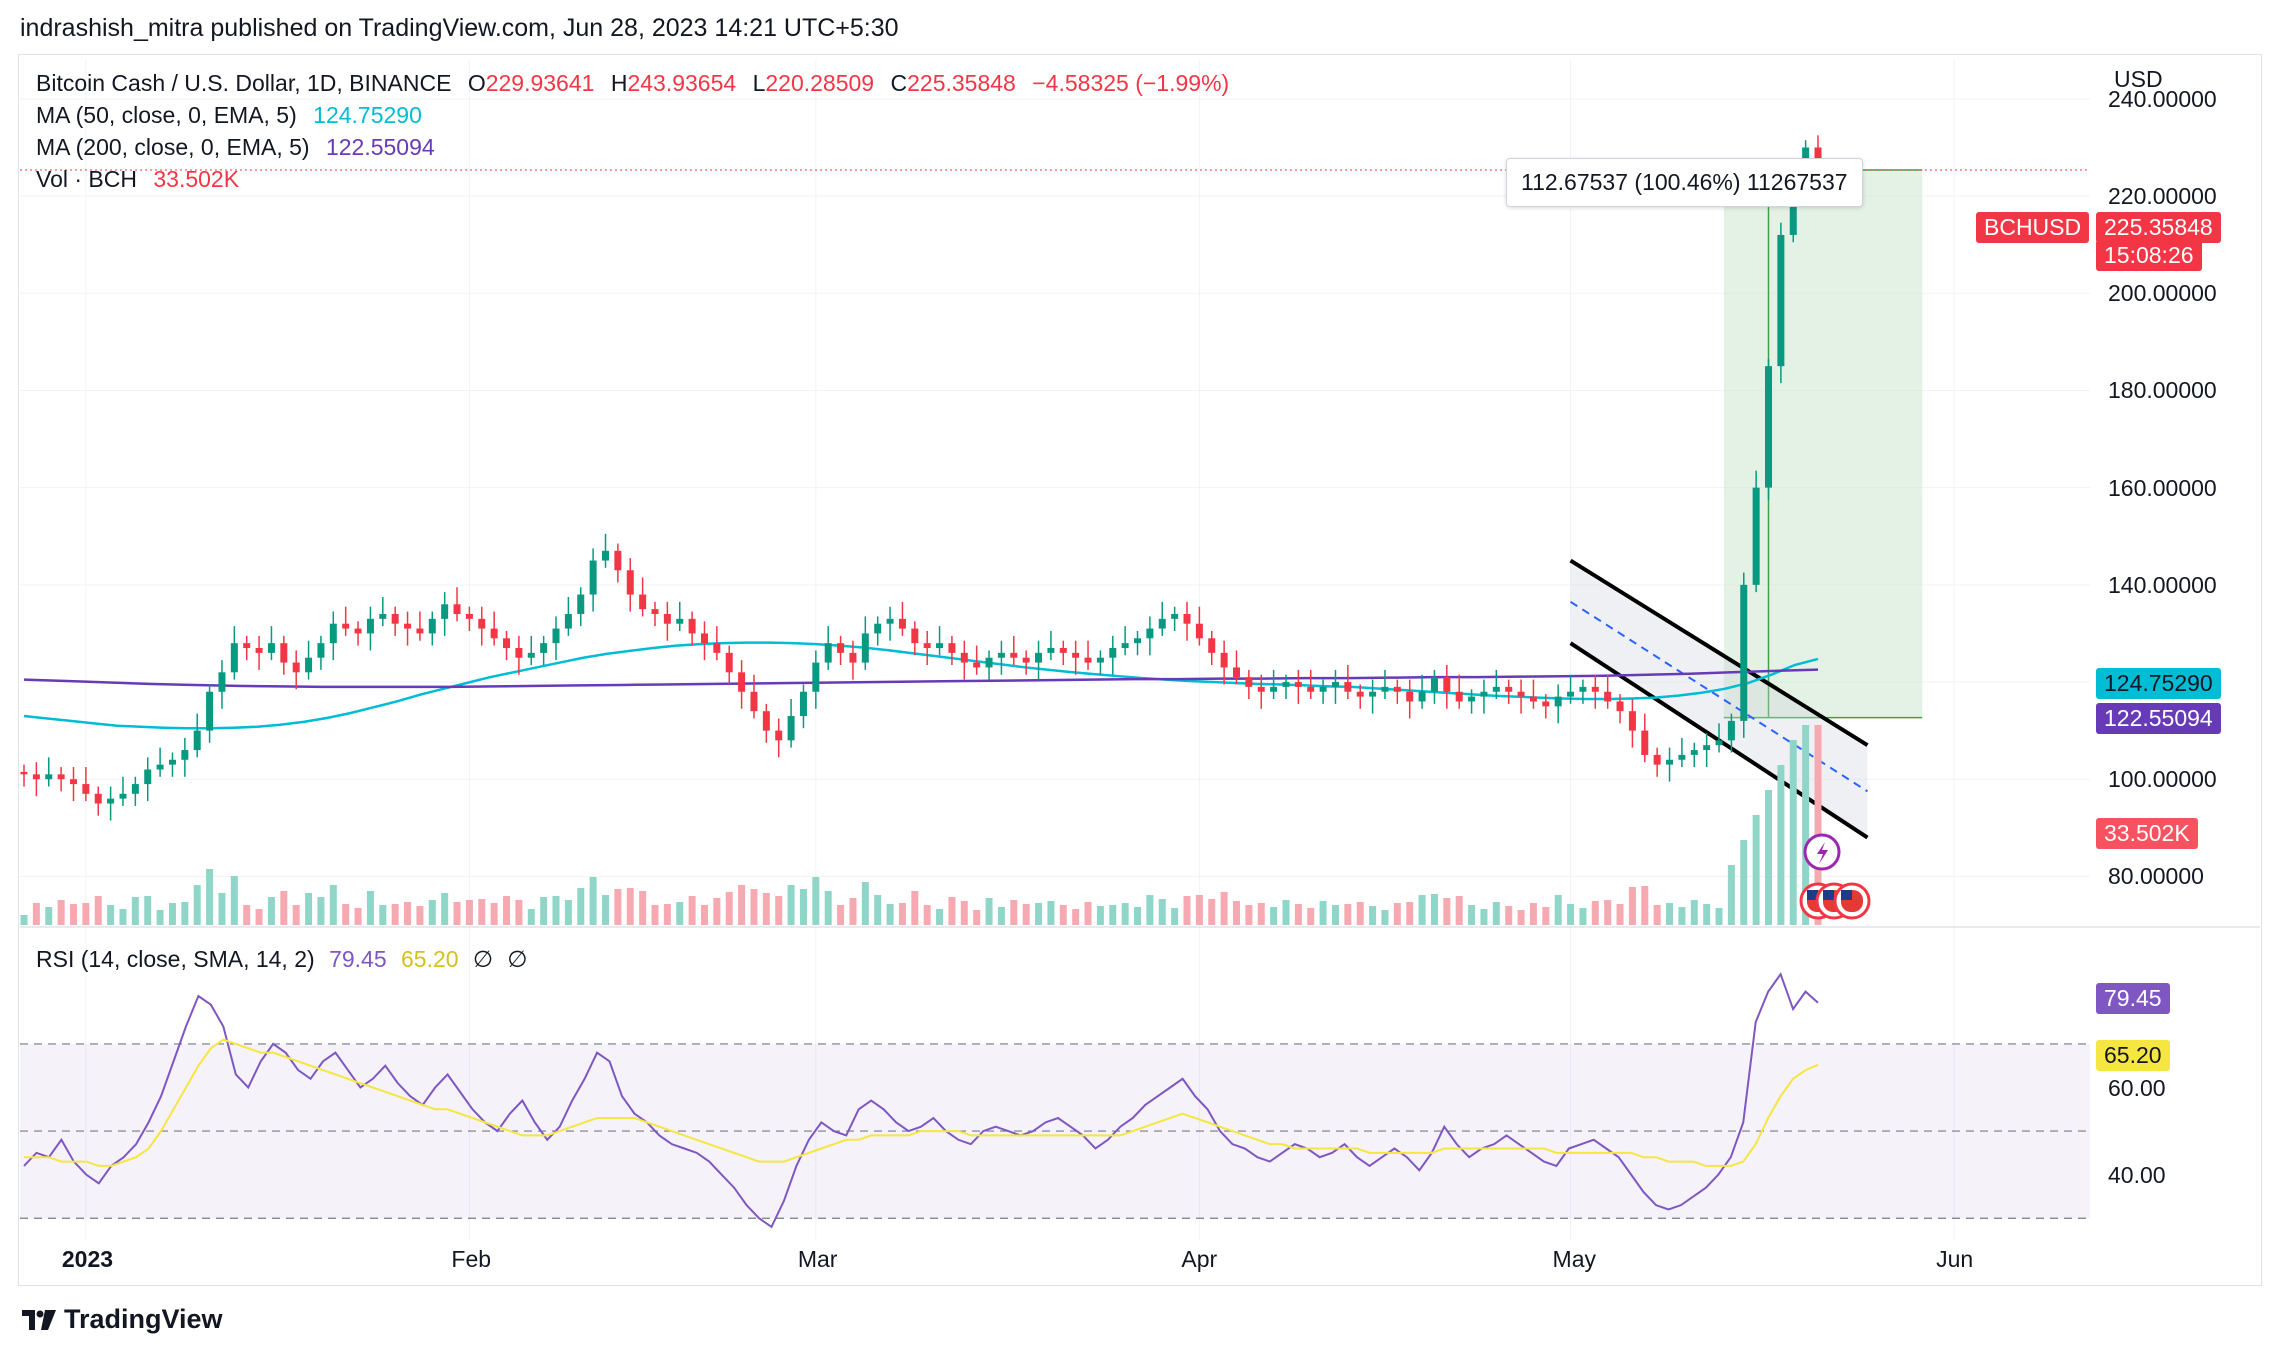 This screenshot has width=2278, height=1354. Describe the element at coordinates (173, 147) in the screenshot. I see `ma200-label: MA (200, close, 0, EMA, 5)` at that location.